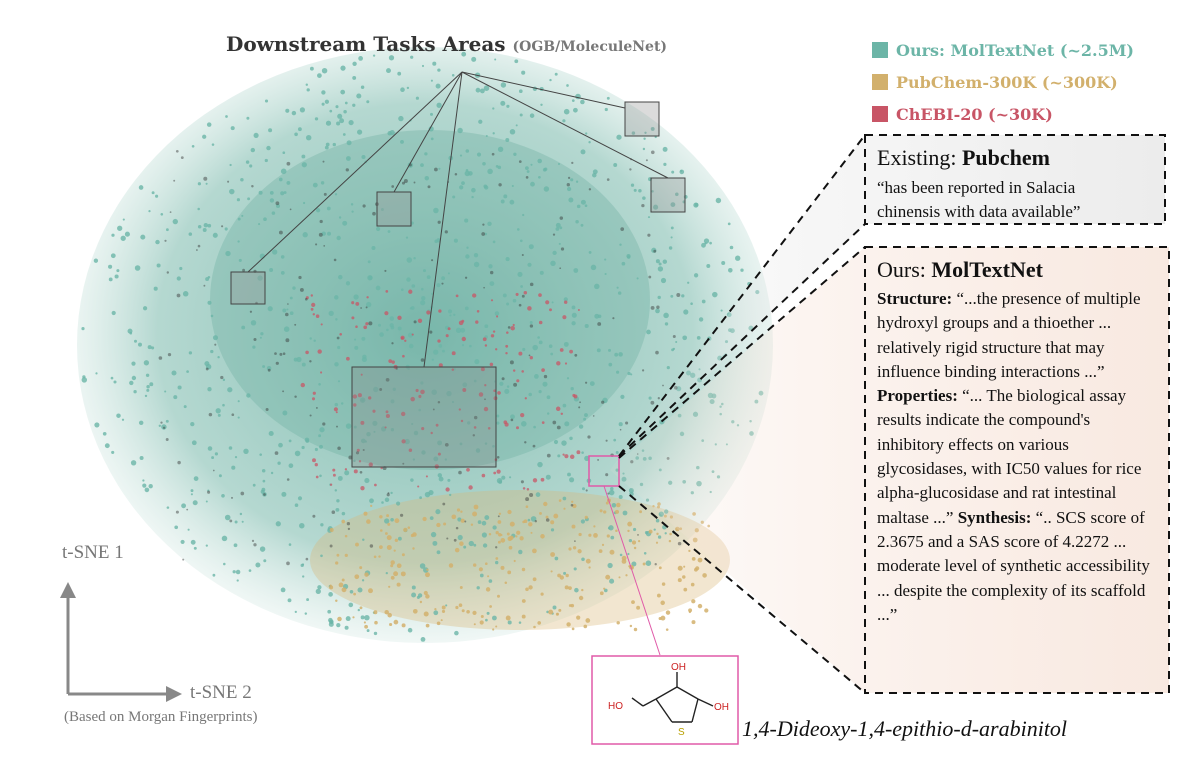  I want to click on existing-name: Pubchem, so click(1005, 157).